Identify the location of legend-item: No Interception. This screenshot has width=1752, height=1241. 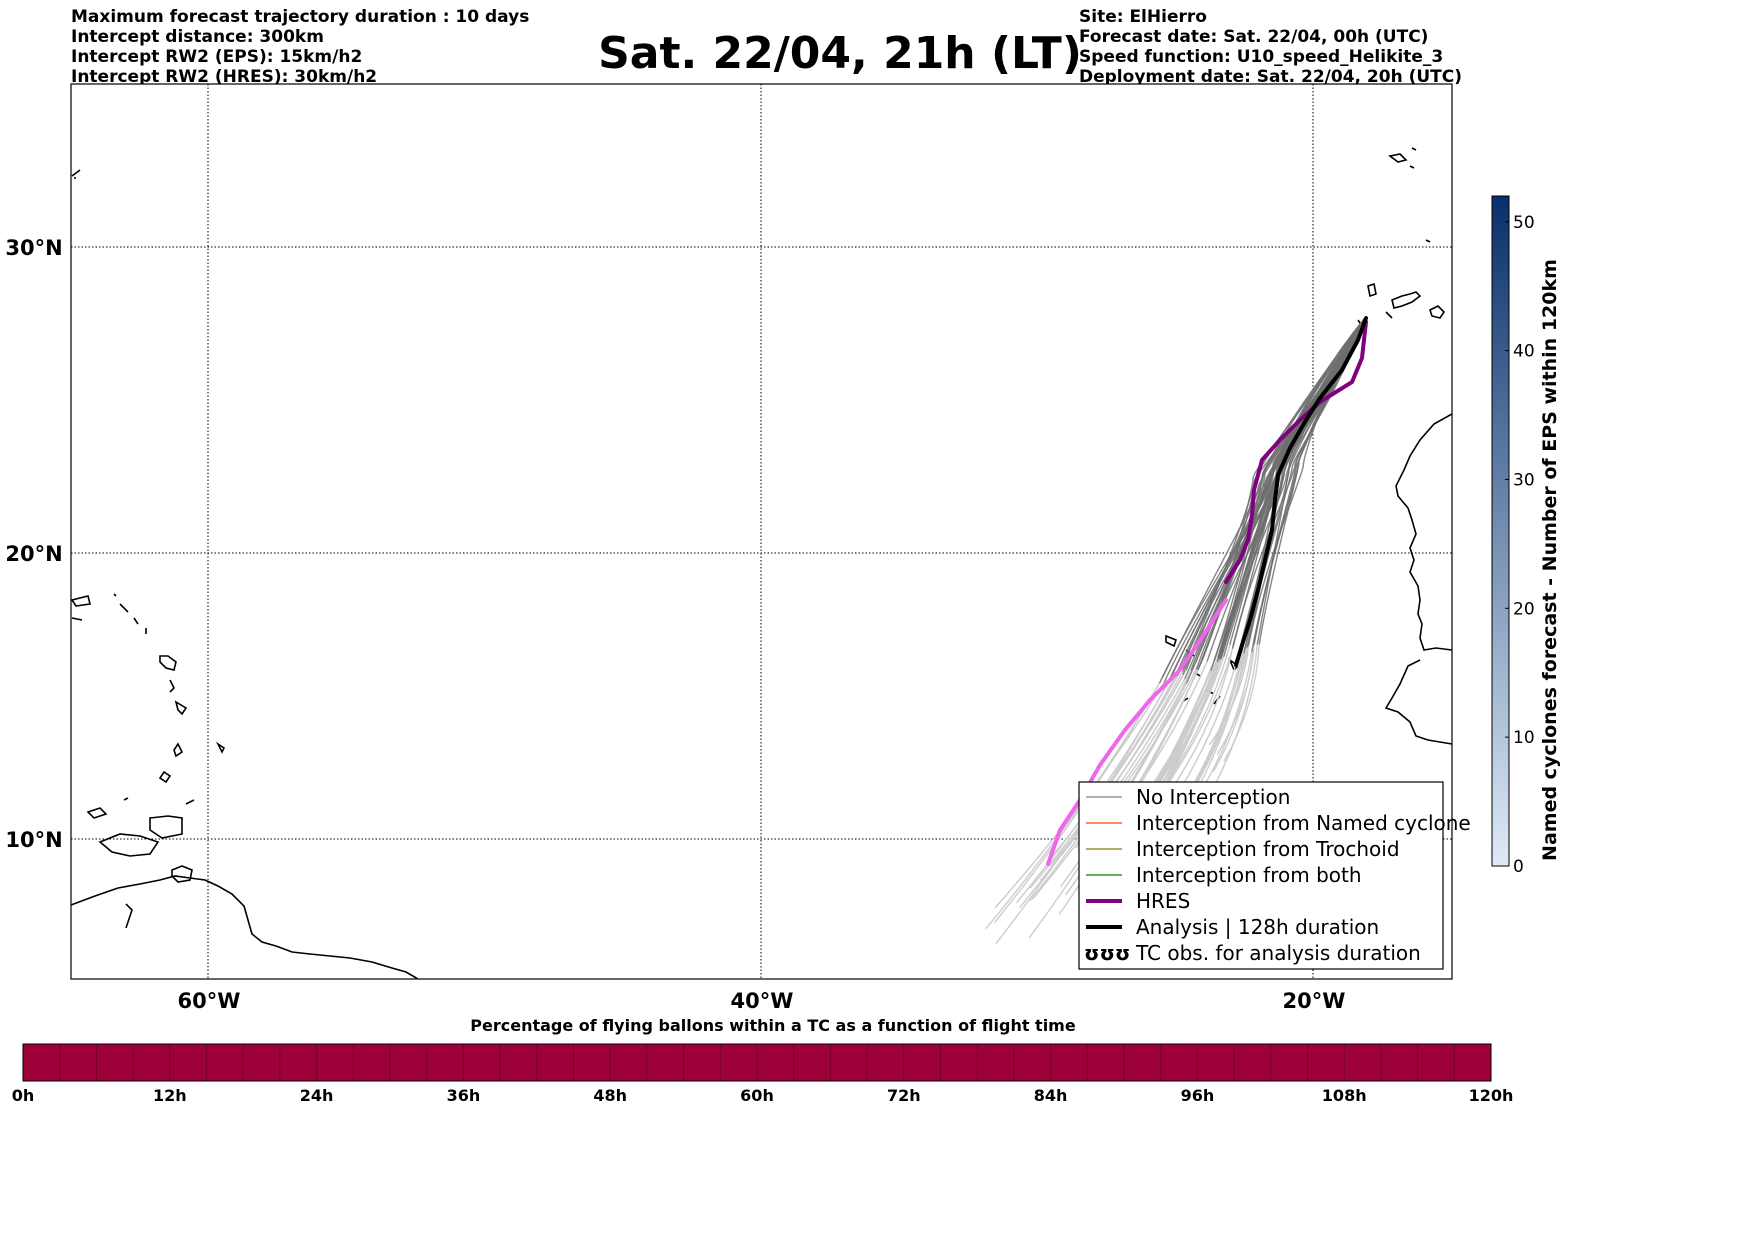
(1188, 797).